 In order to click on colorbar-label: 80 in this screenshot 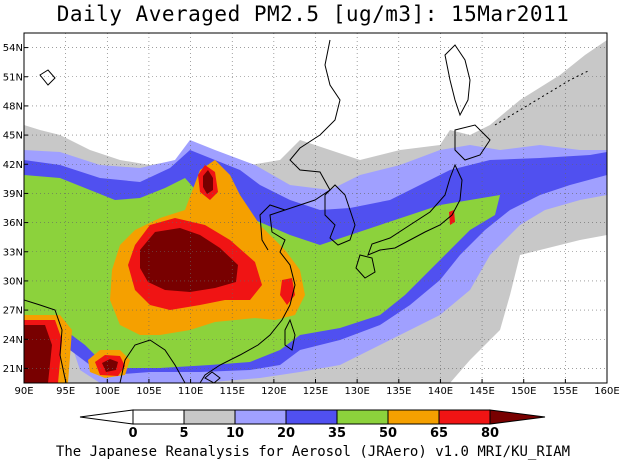, I will do `click(490, 433)`.